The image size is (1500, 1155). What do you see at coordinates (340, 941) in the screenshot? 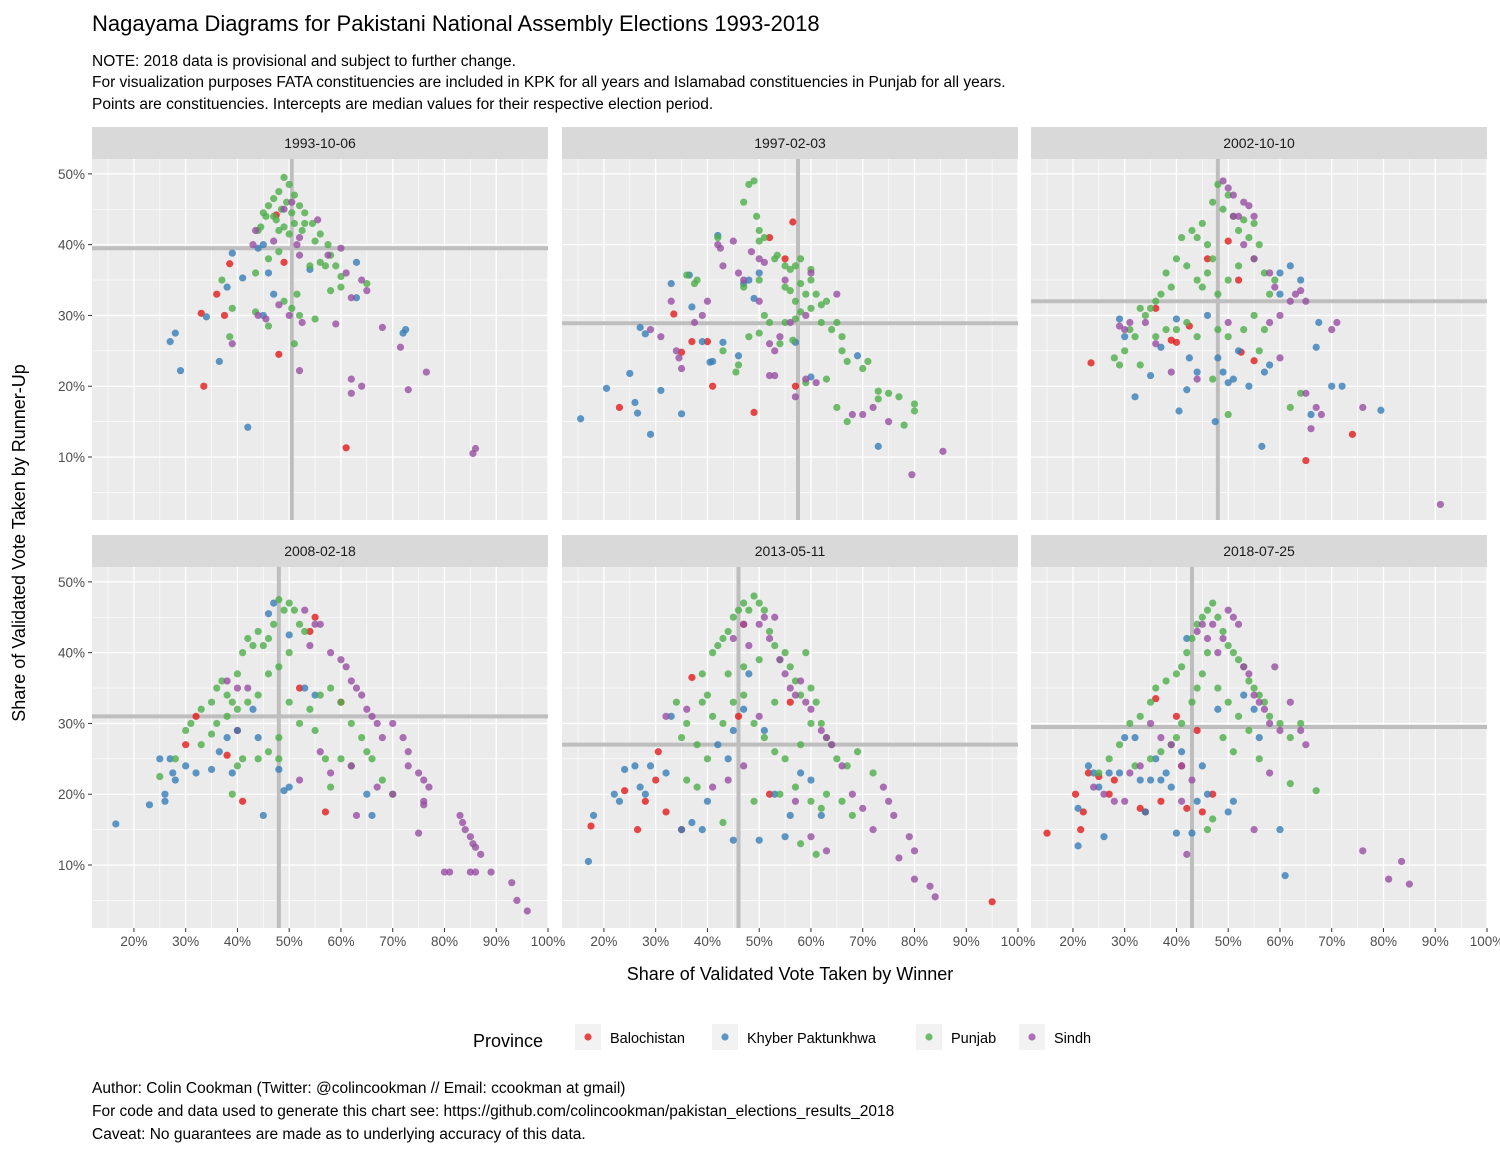
I see `x-tick-label: 60%` at bounding box center [340, 941].